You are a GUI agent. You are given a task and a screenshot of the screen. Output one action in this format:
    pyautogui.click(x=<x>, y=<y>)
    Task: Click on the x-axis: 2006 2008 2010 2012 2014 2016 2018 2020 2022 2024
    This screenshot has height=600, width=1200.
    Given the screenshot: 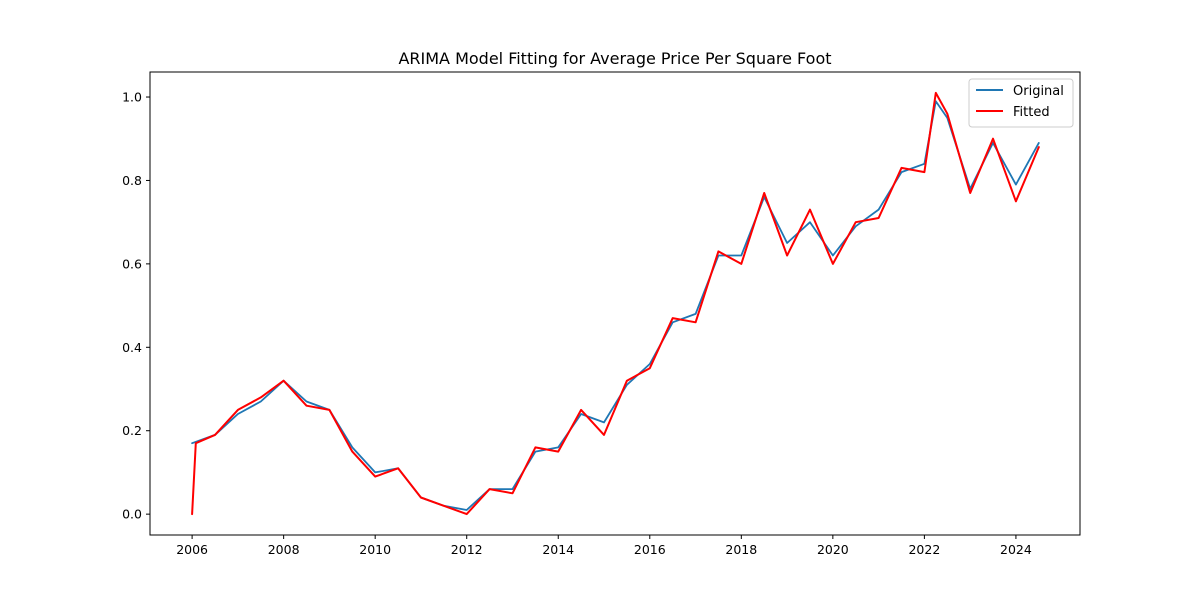 What is the action you would take?
    pyautogui.click(x=604, y=546)
    